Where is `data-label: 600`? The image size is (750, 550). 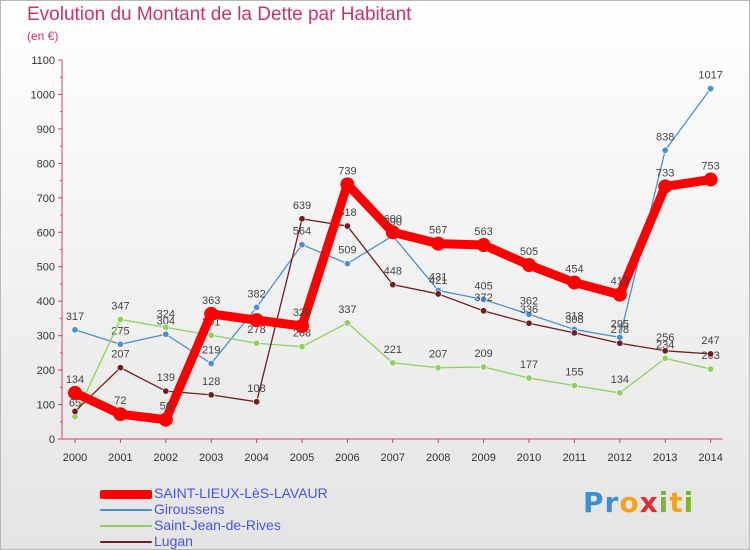
data-label: 600 is located at coordinates (393, 219).